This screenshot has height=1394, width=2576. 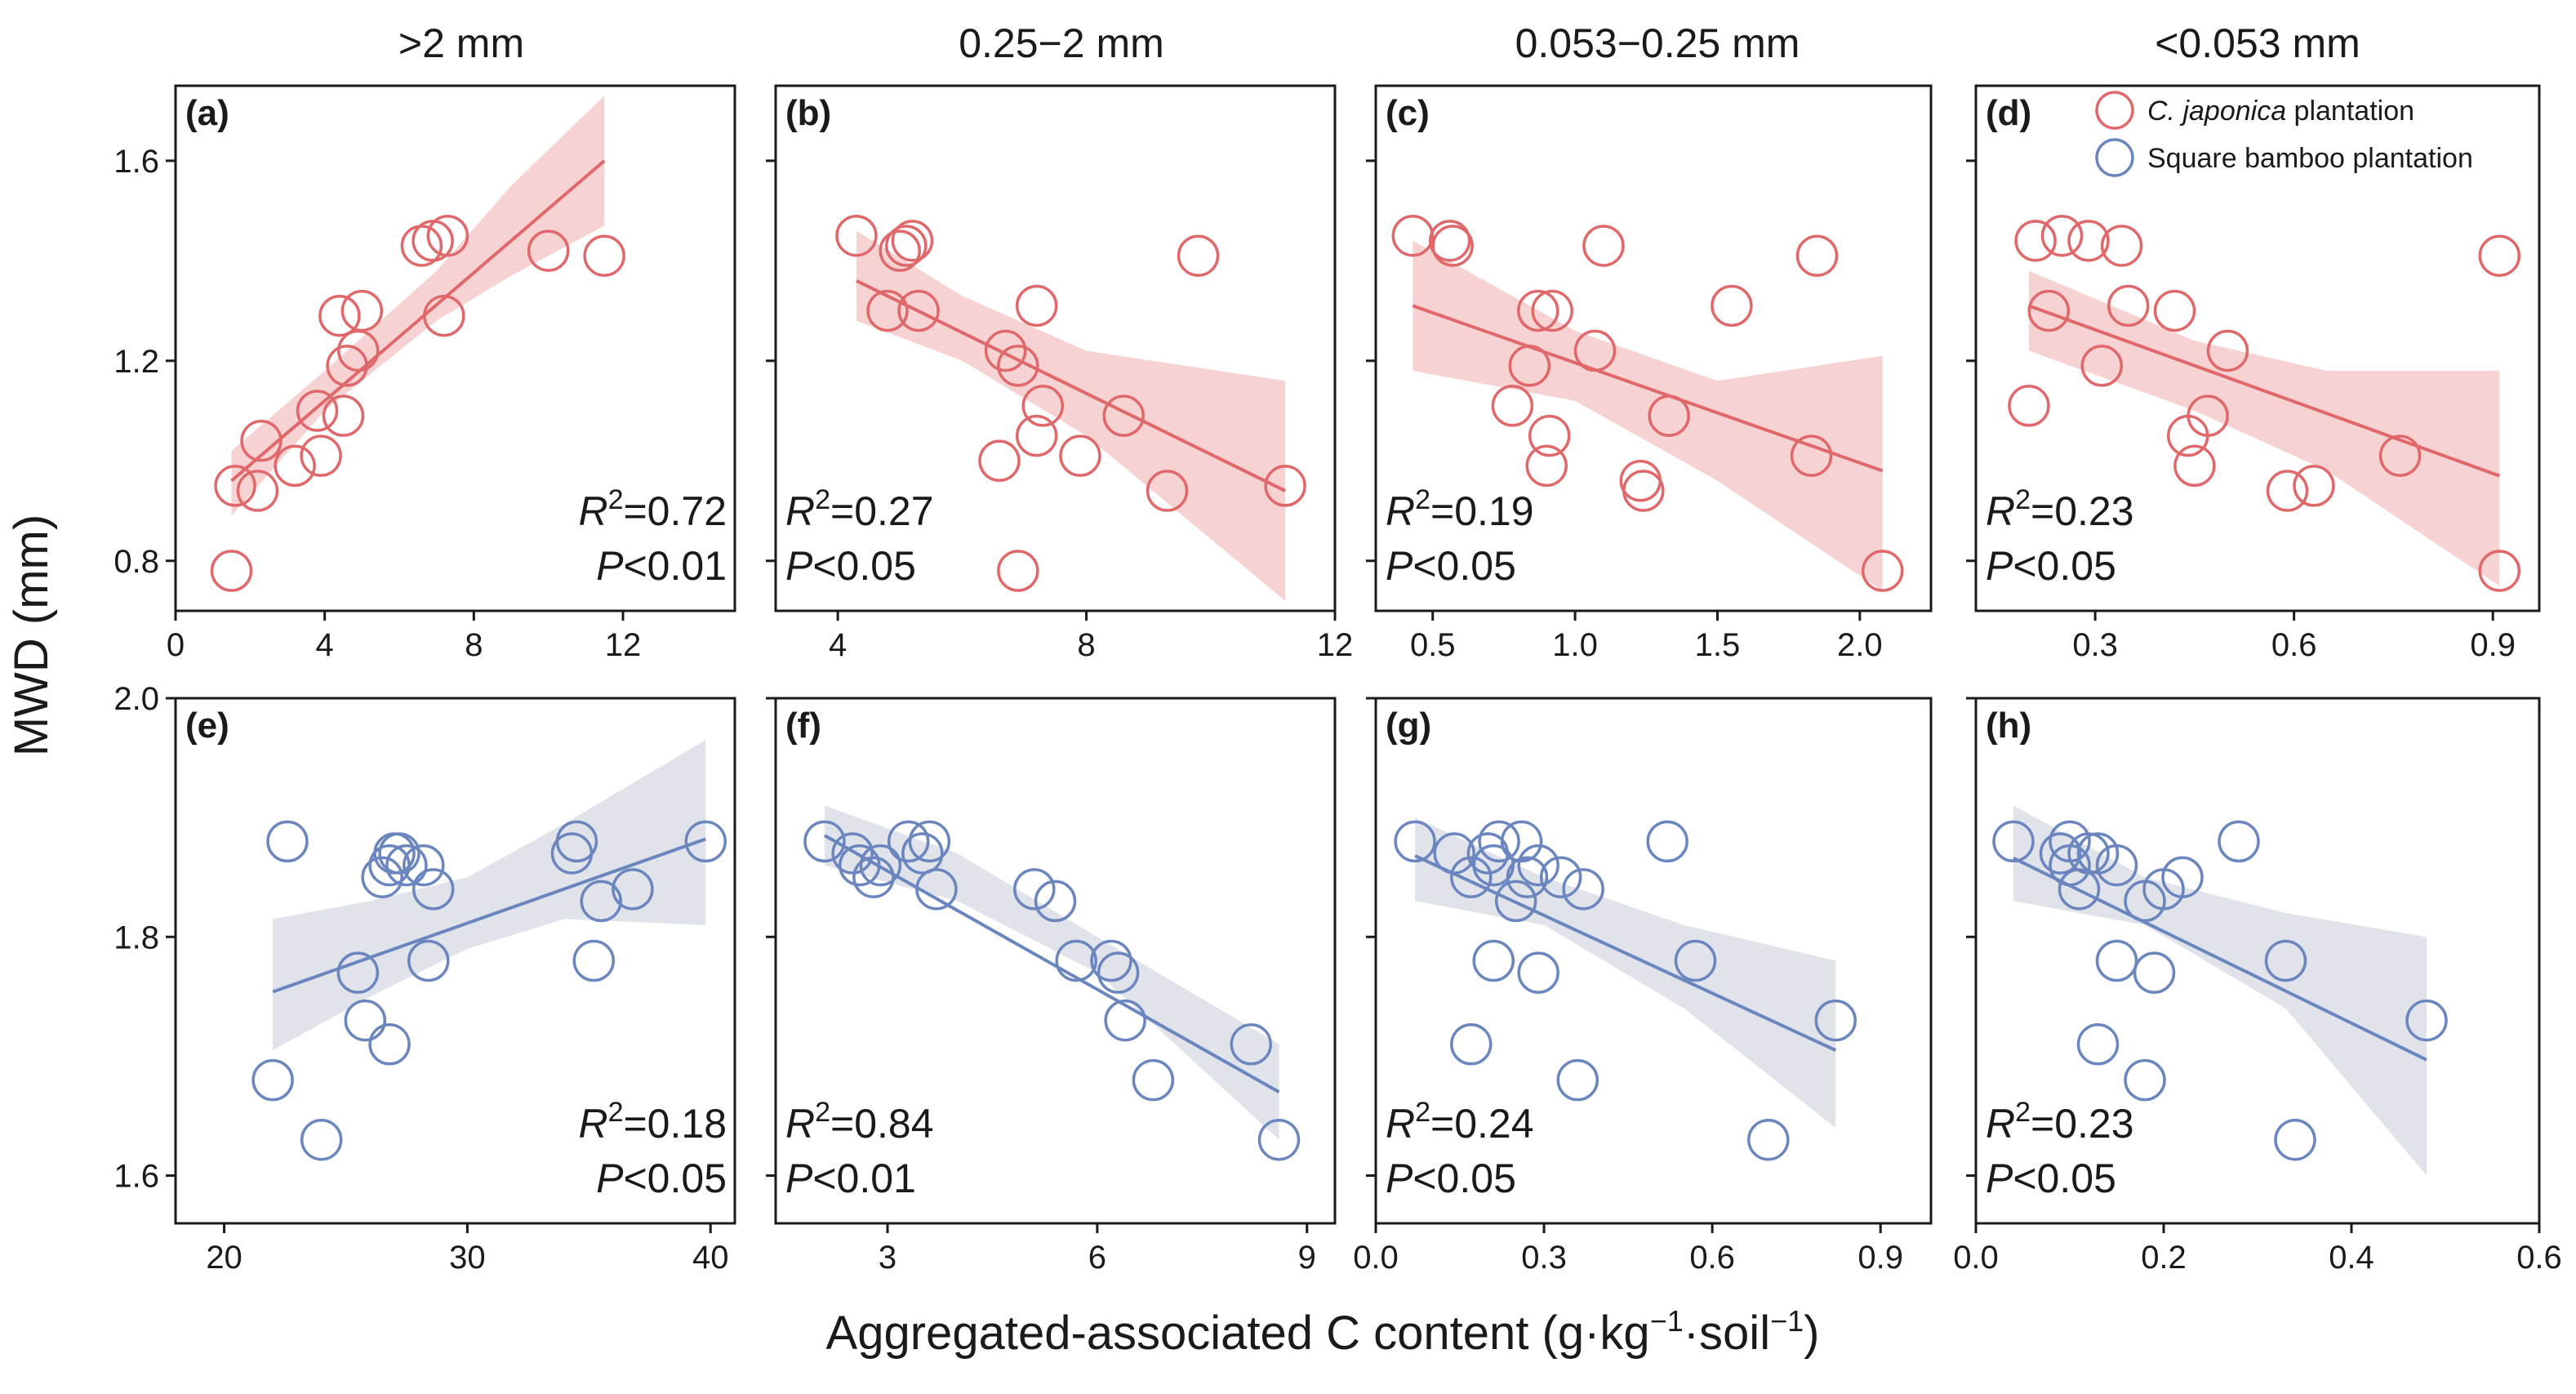 What do you see at coordinates (136, 937) in the screenshot?
I see `y-tick-label: 1.8` at bounding box center [136, 937].